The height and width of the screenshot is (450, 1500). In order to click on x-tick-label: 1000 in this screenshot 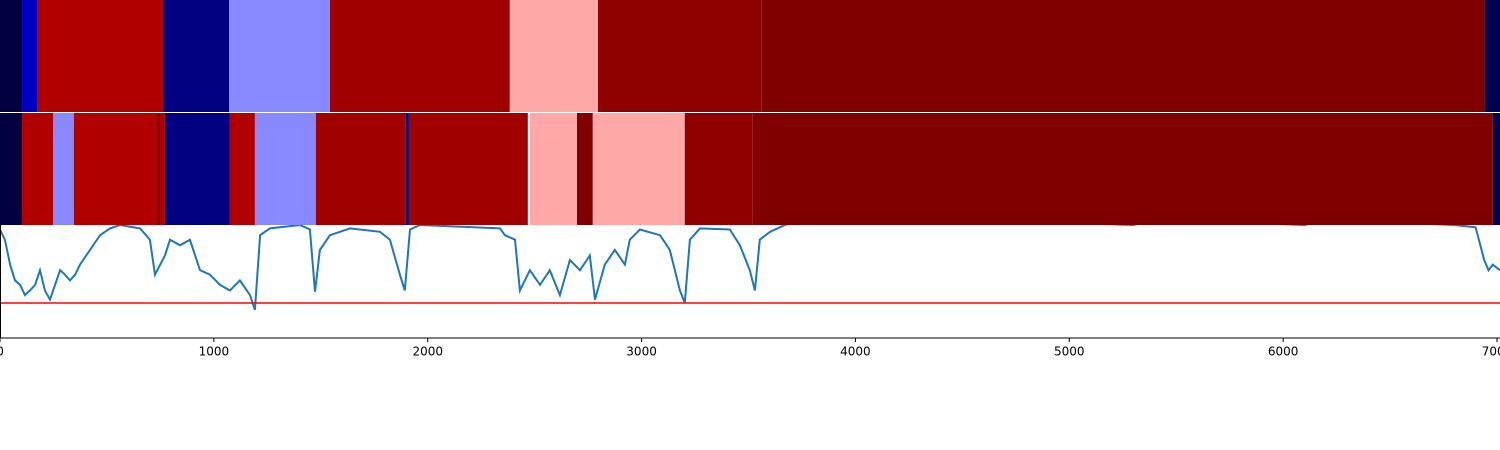, I will do `click(214, 352)`.